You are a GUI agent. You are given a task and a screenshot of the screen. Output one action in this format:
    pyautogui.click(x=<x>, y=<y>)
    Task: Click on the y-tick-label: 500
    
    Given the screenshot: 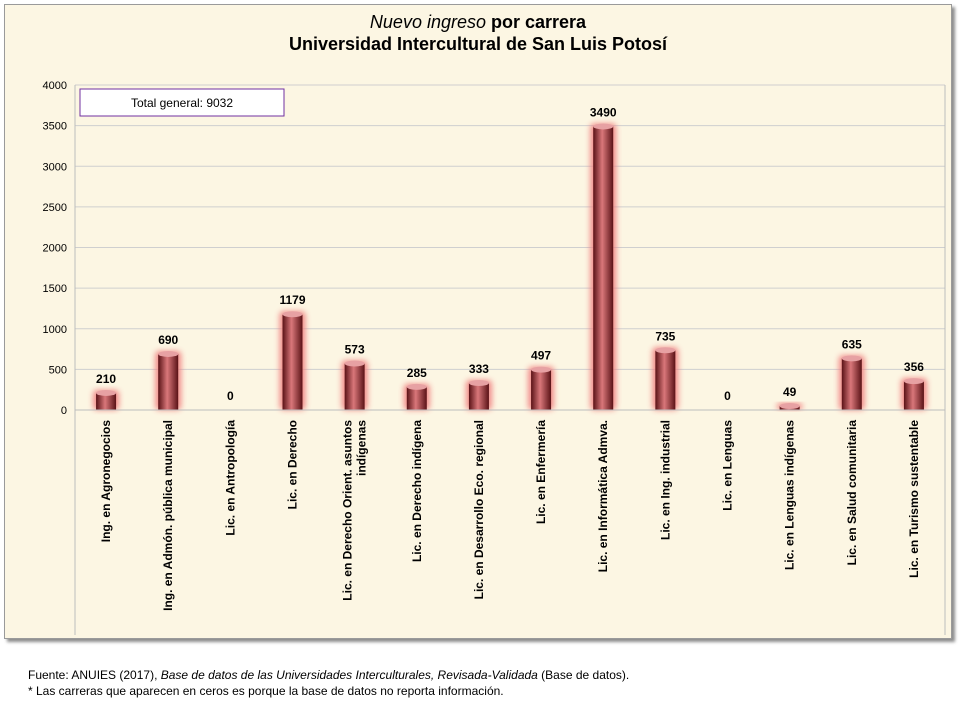 What is the action you would take?
    pyautogui.click(x=58, y=370)
    